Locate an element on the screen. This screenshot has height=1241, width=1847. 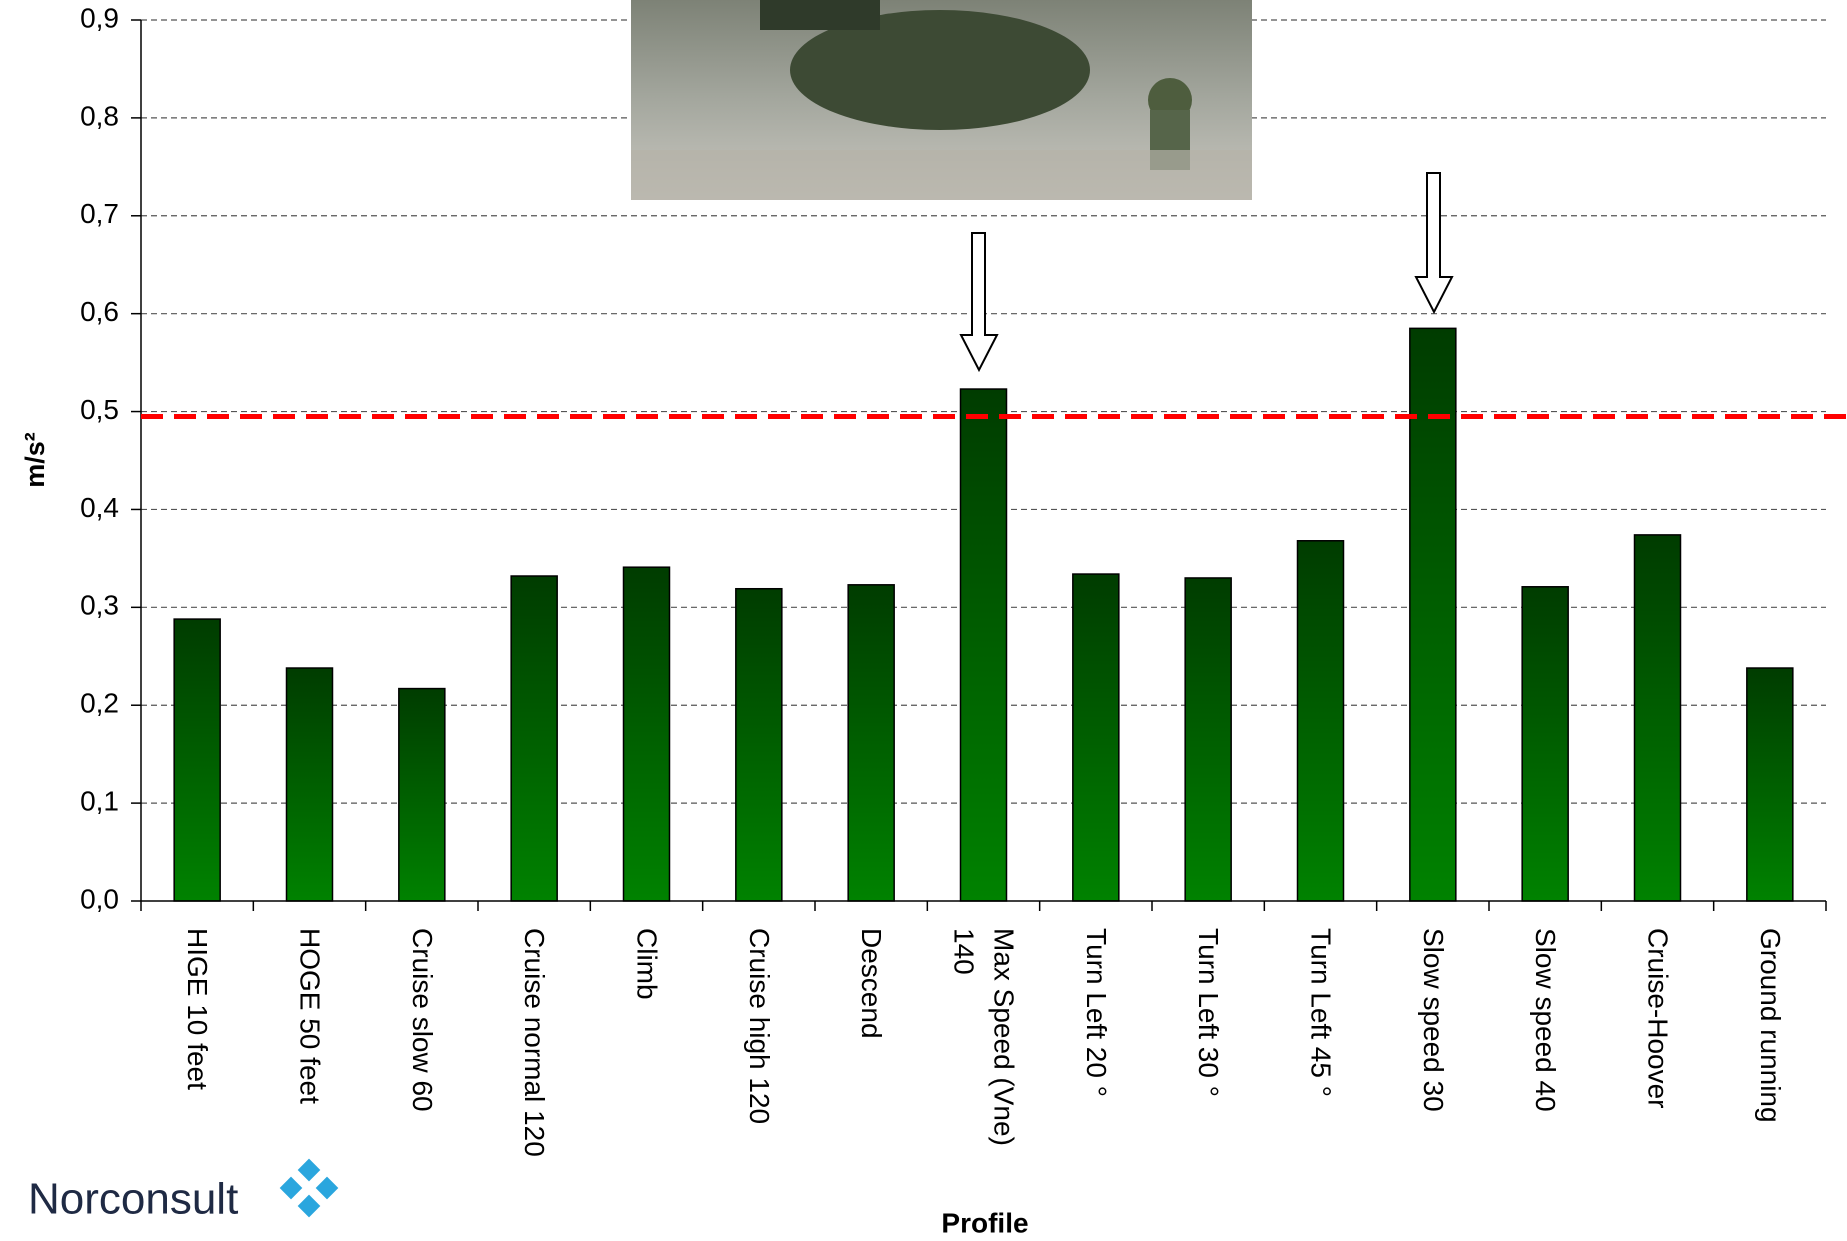
x-tick-label: Cruise-Hoover is located at coordinates (1658, 1018).